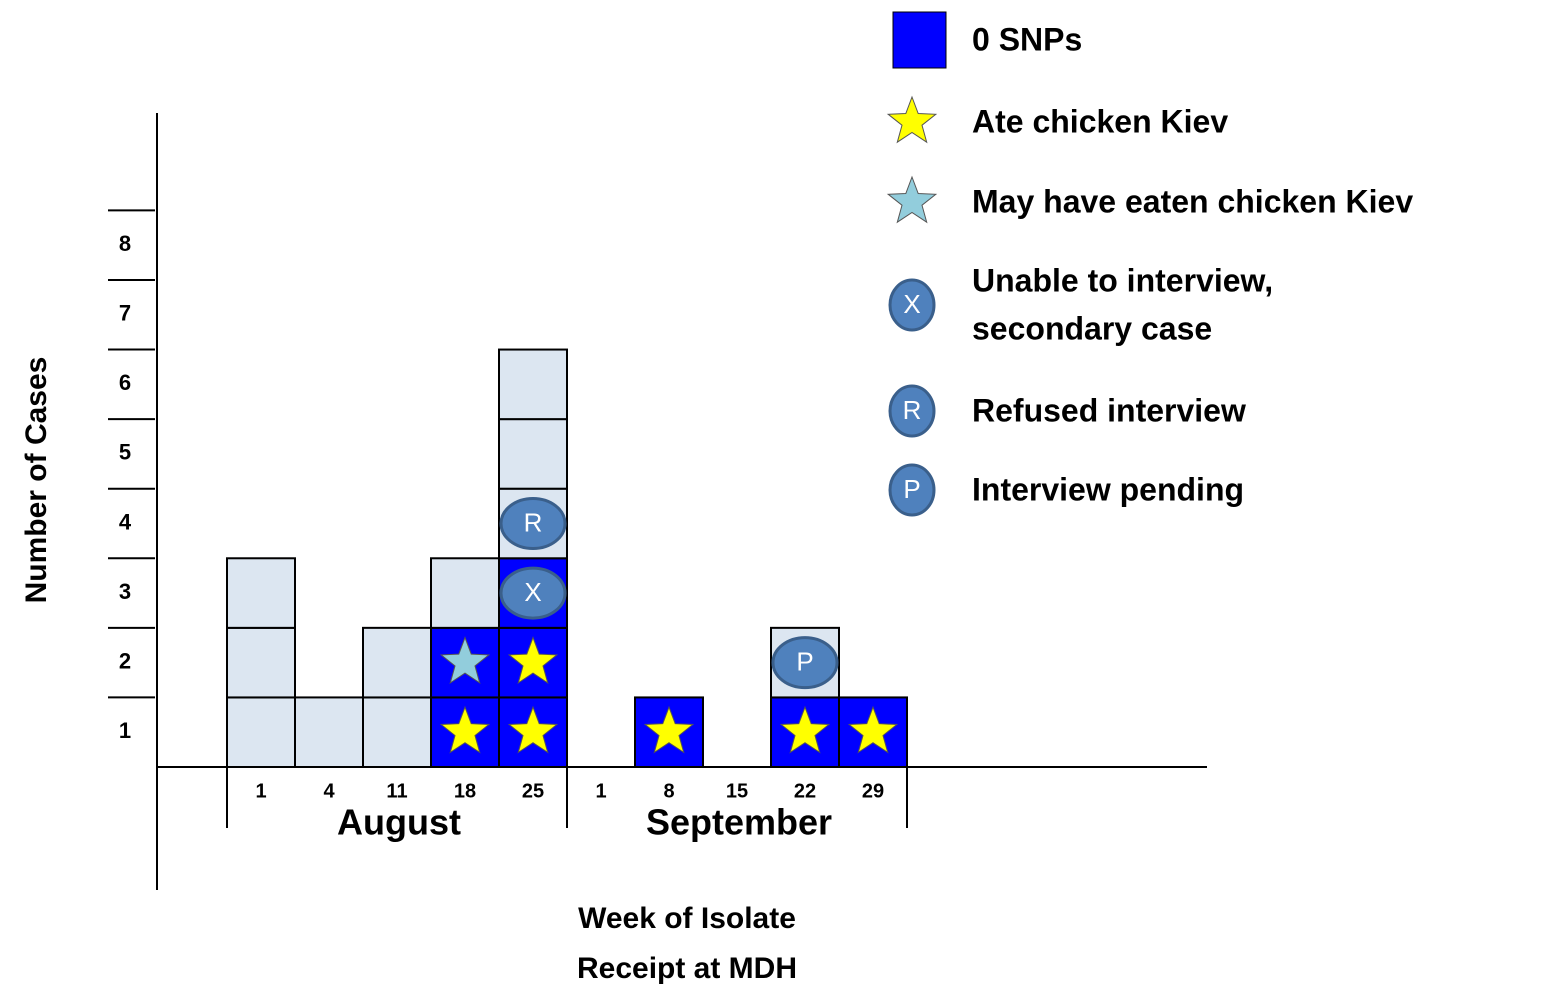 The image size is (1568, 997). I want to click on circle-letter: X, so click(532, 592).